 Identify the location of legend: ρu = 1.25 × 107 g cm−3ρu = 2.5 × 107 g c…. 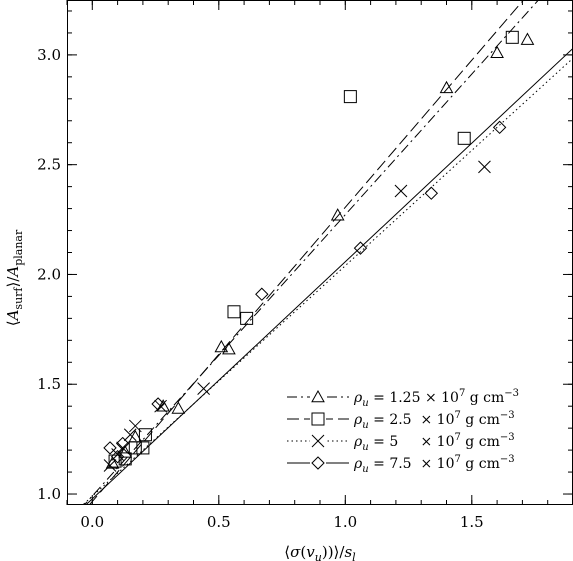
(403, 431).